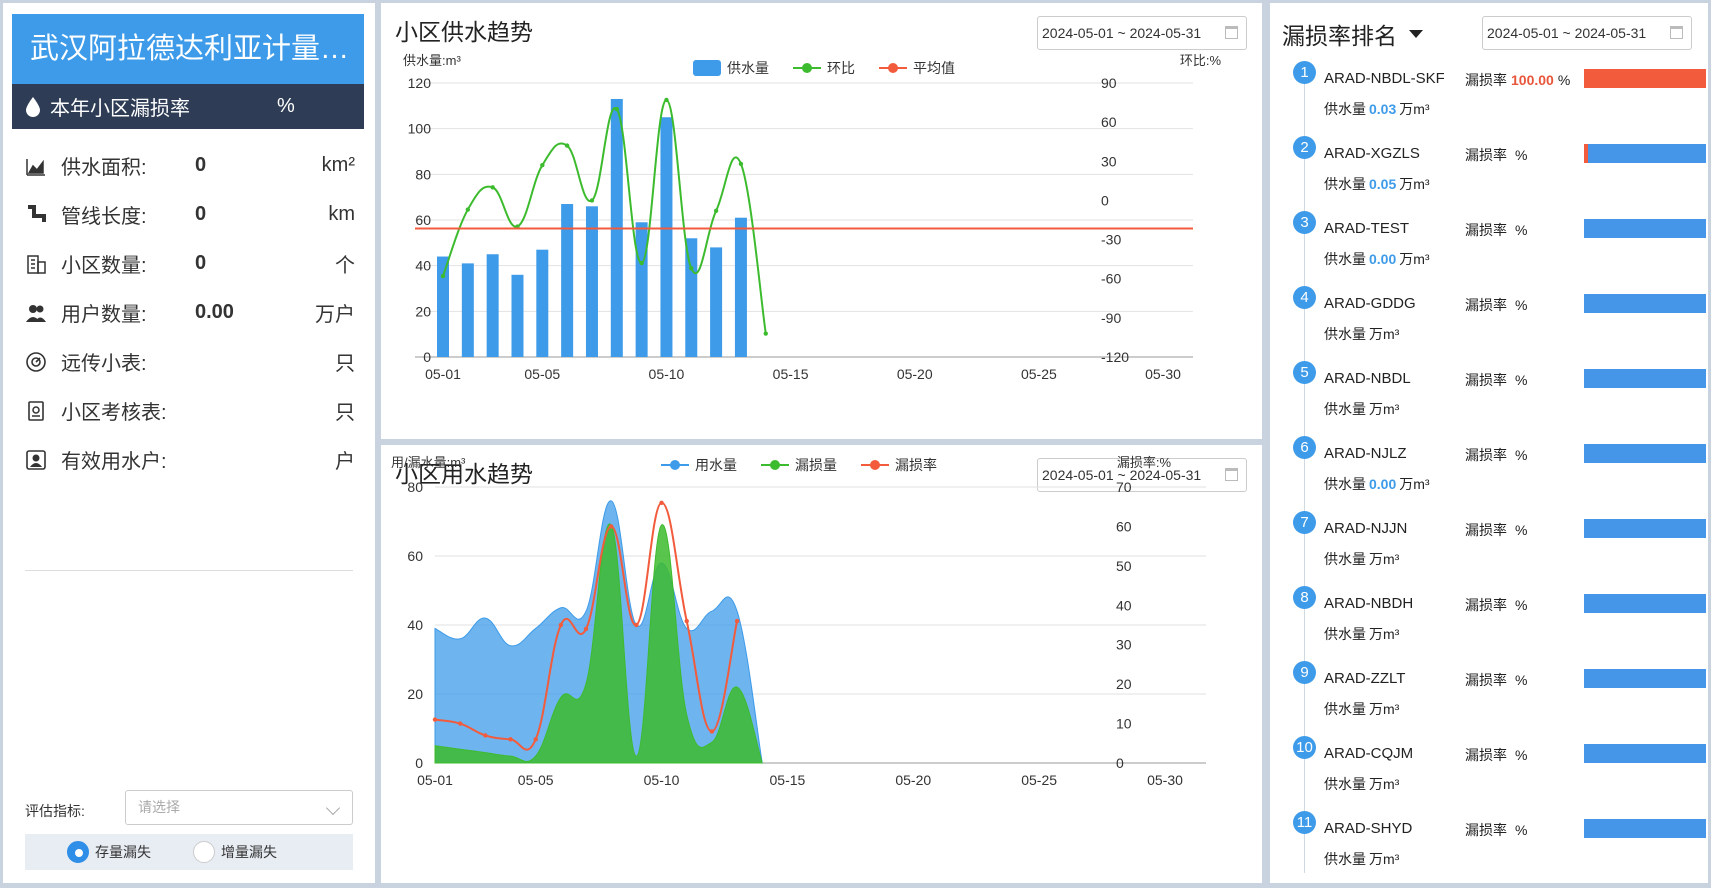 This screenshot has height=888, width=1711. I want to click on y-tick-label: 20, so click(423, 311).